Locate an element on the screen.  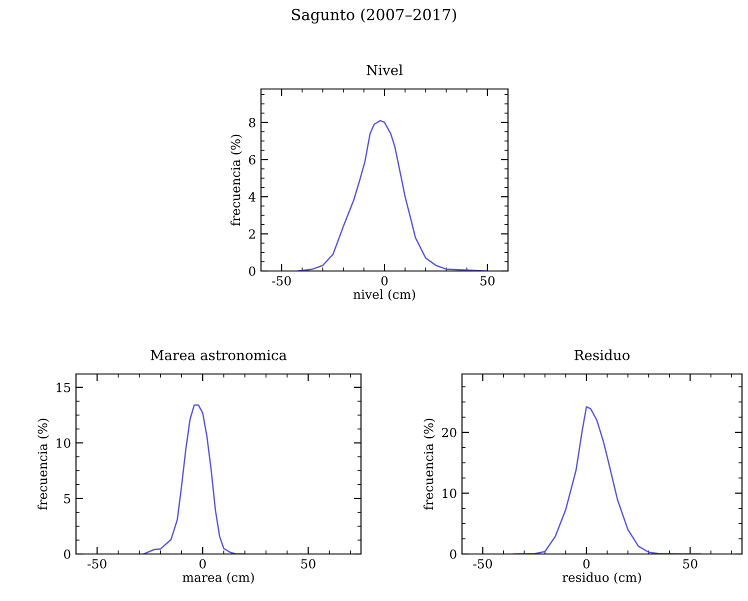
y-tick-label: 6 is located at coordinates (252, 159).